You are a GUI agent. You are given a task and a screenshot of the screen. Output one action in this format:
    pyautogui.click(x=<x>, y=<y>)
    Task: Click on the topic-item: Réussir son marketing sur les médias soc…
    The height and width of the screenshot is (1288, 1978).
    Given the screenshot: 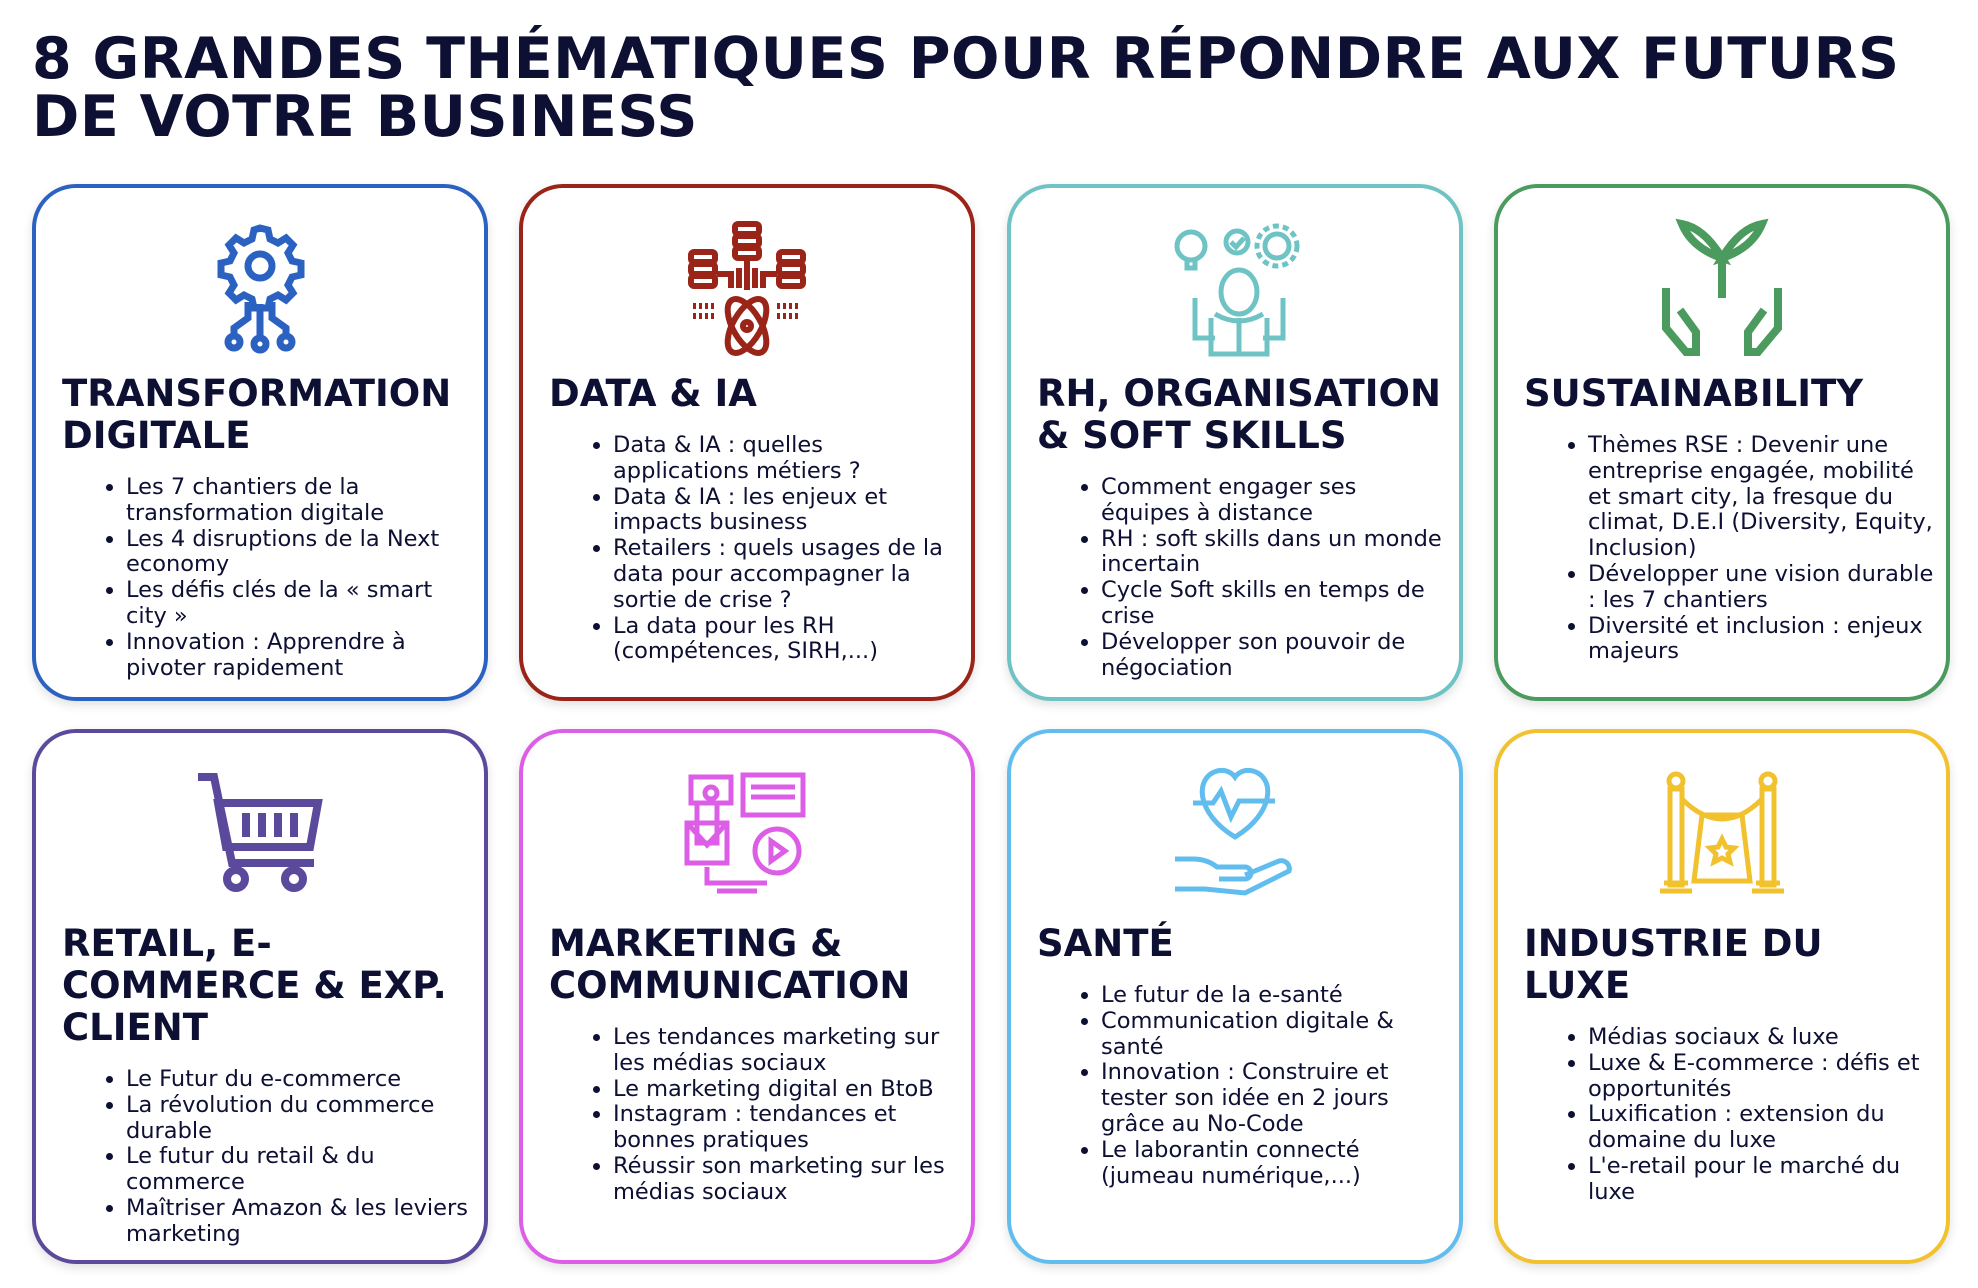 What is the action you would take?
    pyautogui.click(x=786, y=1179)
    